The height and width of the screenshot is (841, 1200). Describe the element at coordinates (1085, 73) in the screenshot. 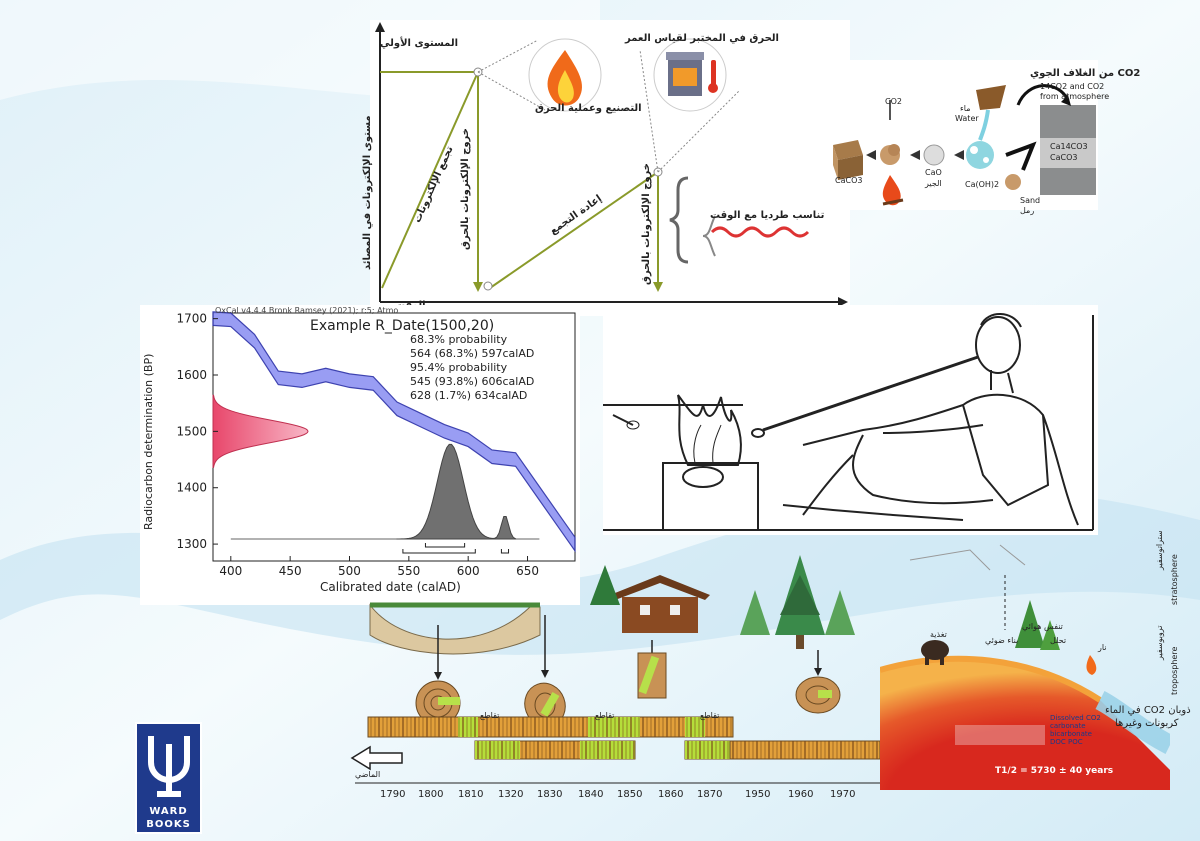

I see `co2-atmosphere-label: CO2 من الغلاف الجوي` at that location.